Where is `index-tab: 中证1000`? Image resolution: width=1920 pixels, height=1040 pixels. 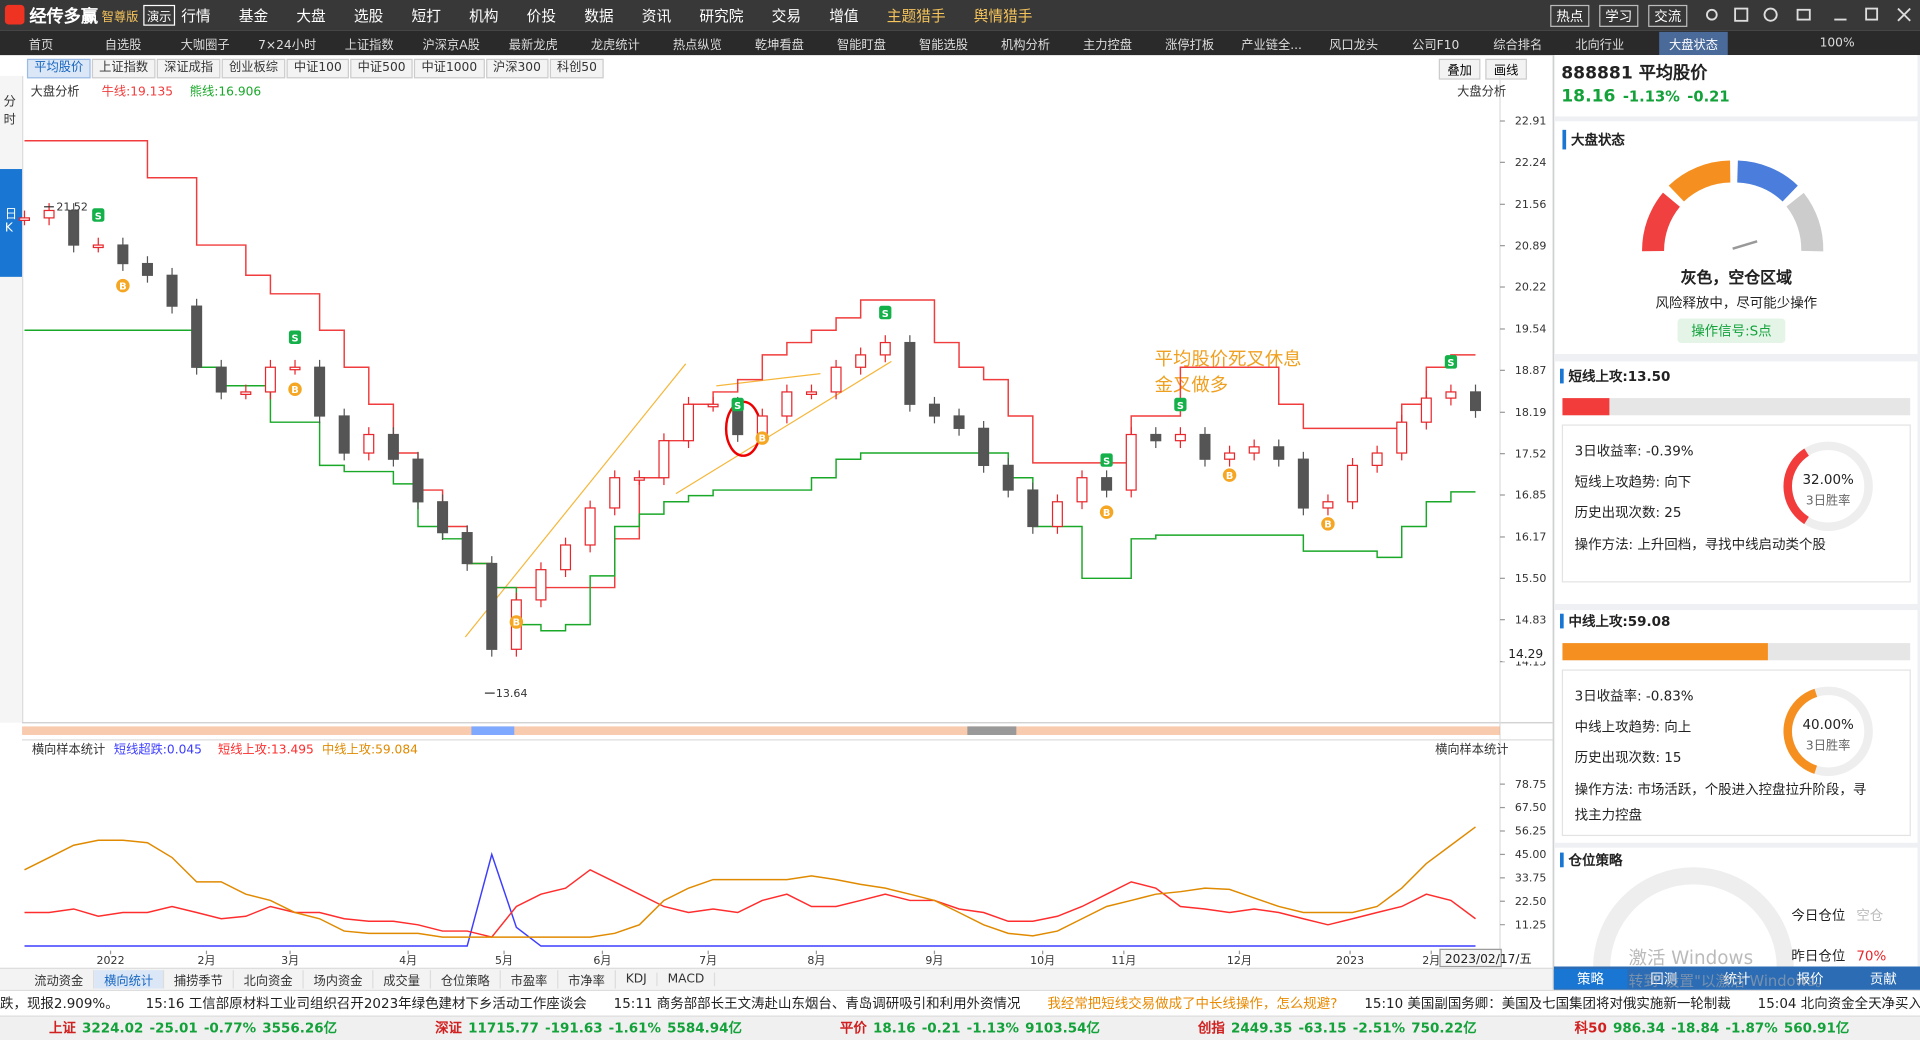 index-tab: 中证1000 is located at coordinates (449, 68).